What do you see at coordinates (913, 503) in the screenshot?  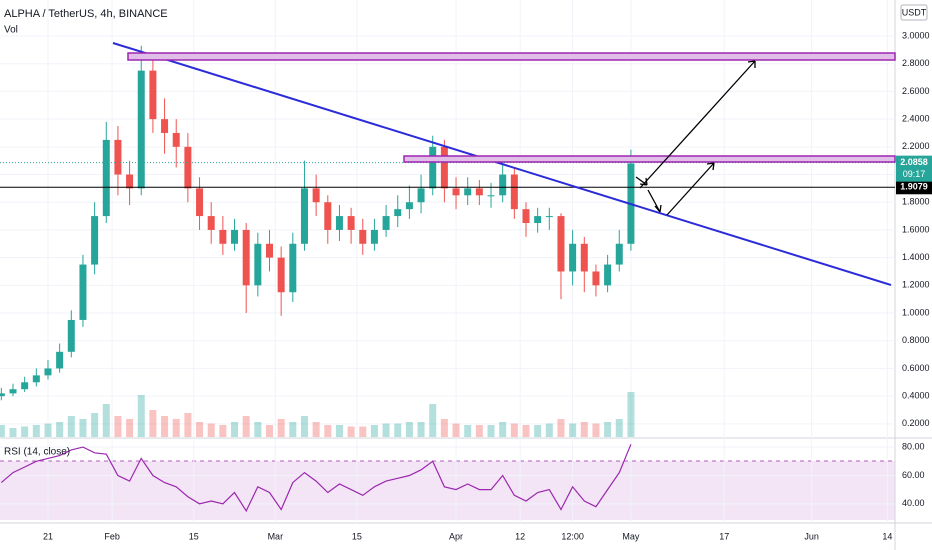 I see `y-tick-label: 40.00` at bounding box center [913, 503].